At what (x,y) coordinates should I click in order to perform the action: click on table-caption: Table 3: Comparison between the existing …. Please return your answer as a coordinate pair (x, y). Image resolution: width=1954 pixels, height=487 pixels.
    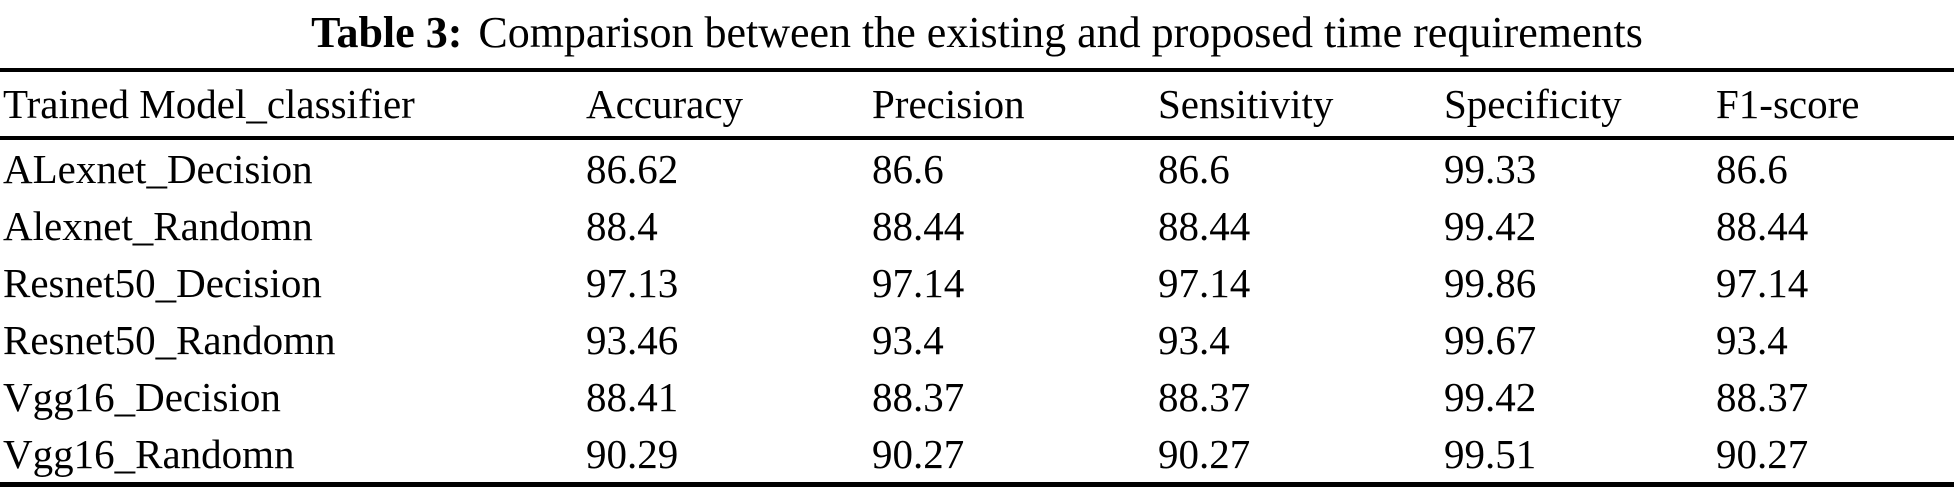
    Looking at the image, I should click on (977, 34).